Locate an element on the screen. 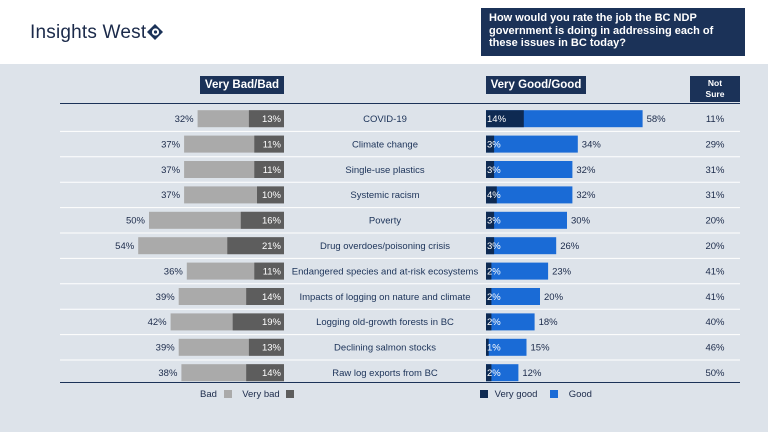 This screenshot has height=432, width=768. label-very-bad-bad: 39% is located at coordinates (166, 348).